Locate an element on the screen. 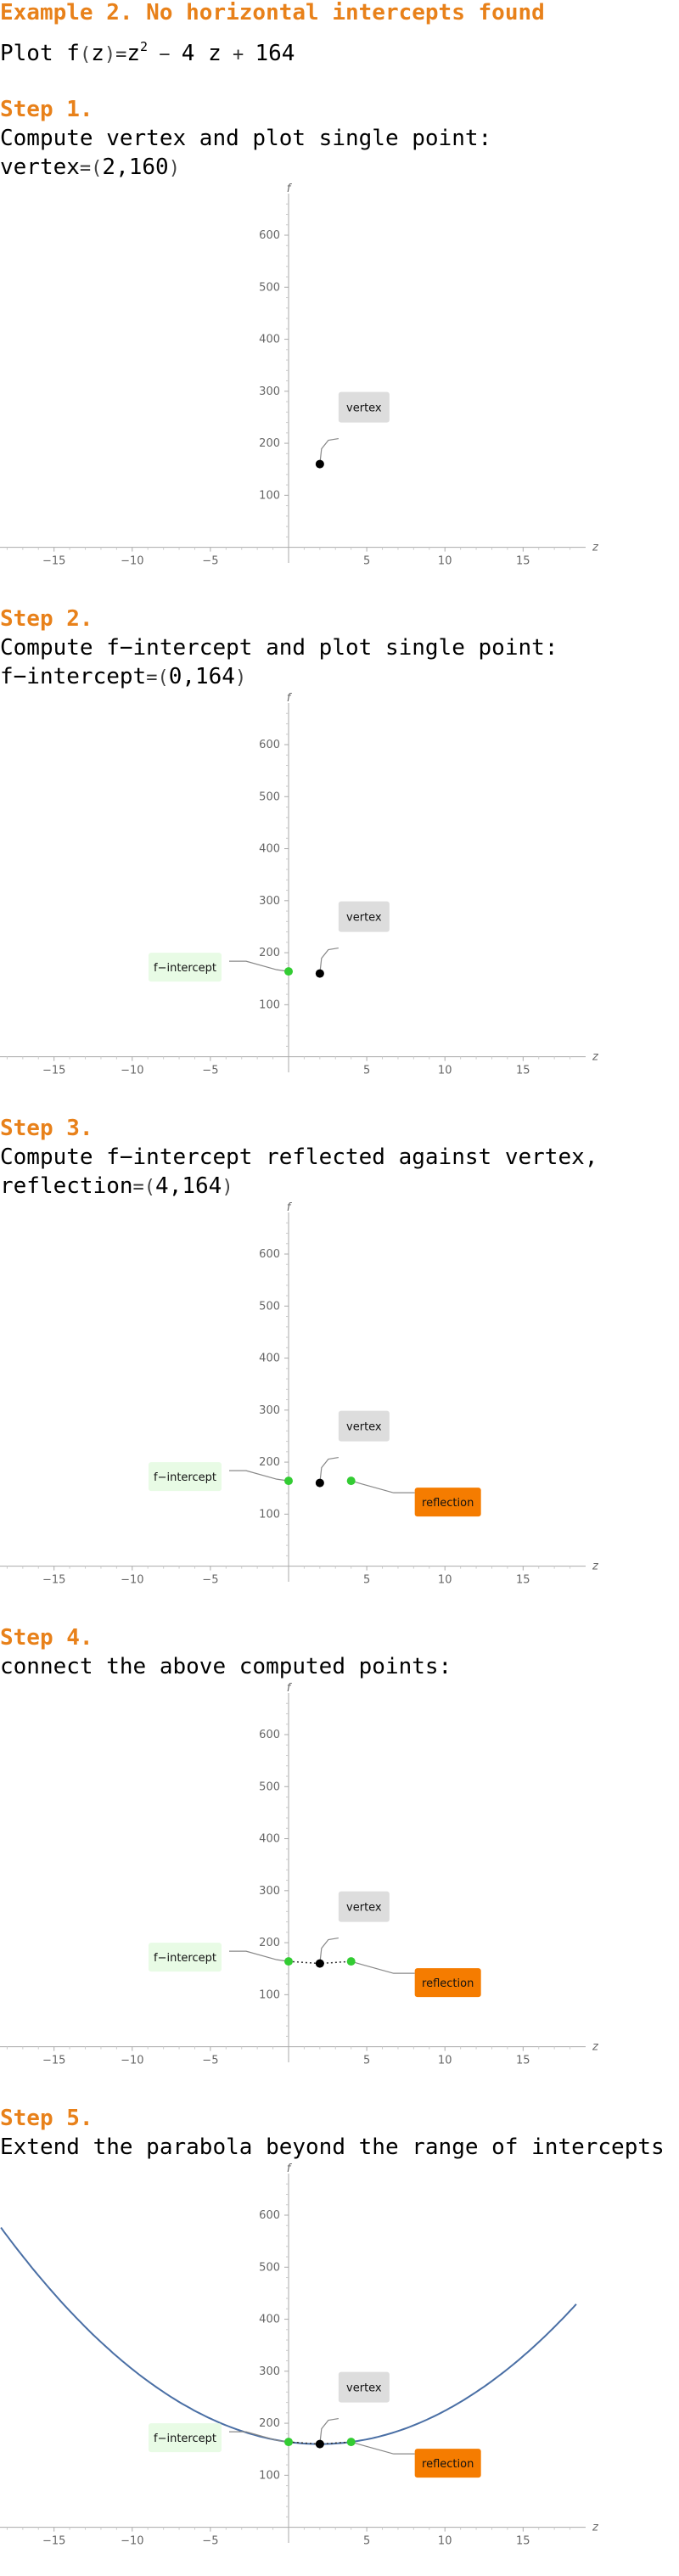  step-1-result-value: 2,160 is located at coordinates (135, 167).